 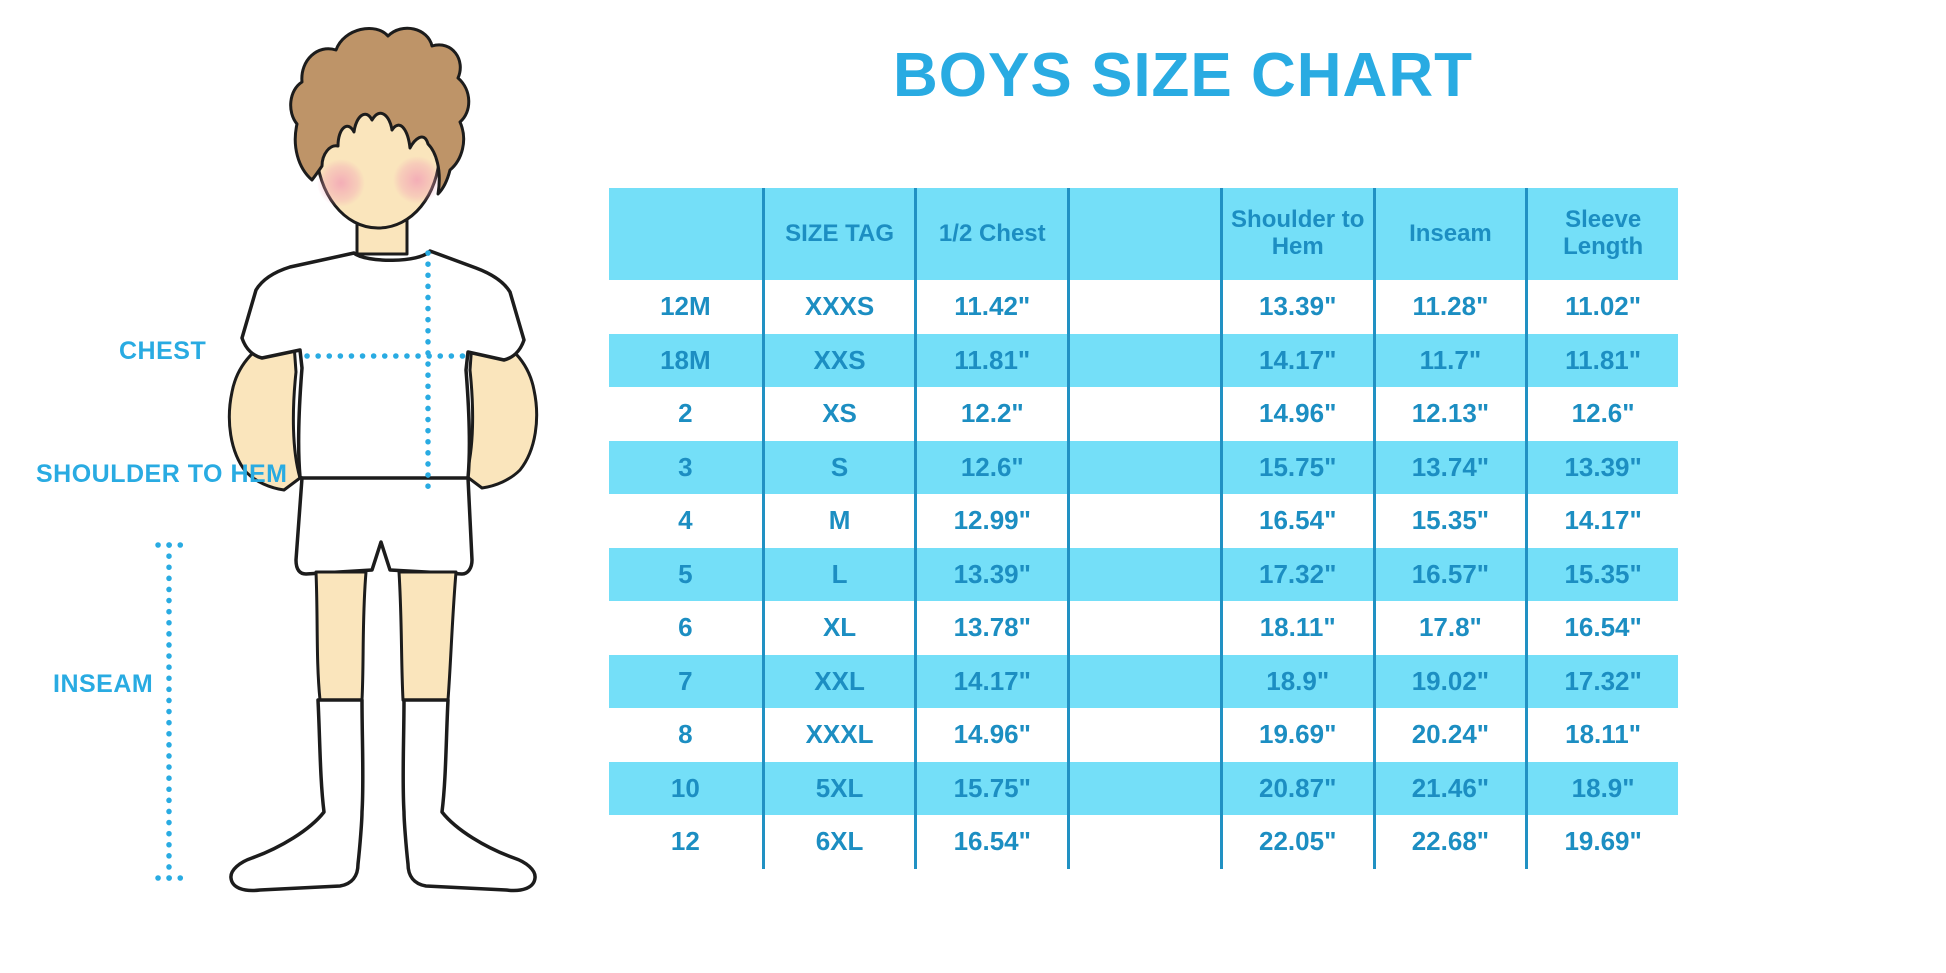 What do you see at coordinates (1449, 234) in the screenshot?
I see `column-header: Inseam` at bounding box center [1449, 234].